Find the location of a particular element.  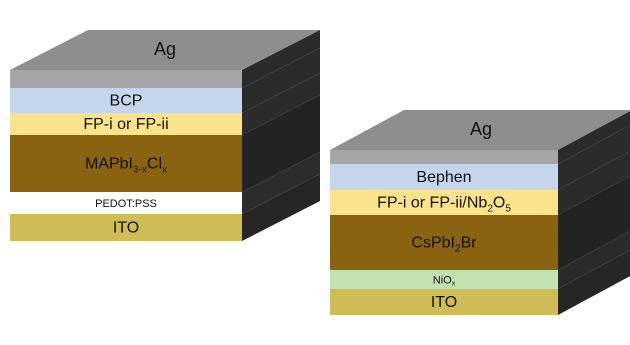

bephen-layer is located at coordinates (444, 177).